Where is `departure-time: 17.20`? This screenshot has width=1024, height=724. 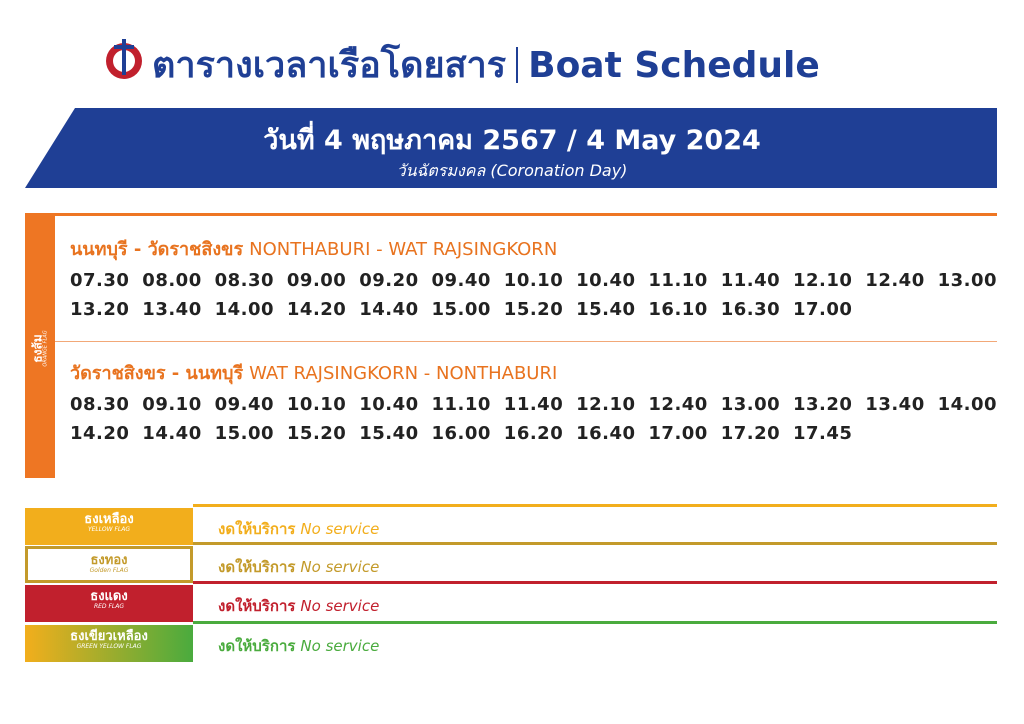
departure-time: 17.20 is located at coordinates (750, 433).